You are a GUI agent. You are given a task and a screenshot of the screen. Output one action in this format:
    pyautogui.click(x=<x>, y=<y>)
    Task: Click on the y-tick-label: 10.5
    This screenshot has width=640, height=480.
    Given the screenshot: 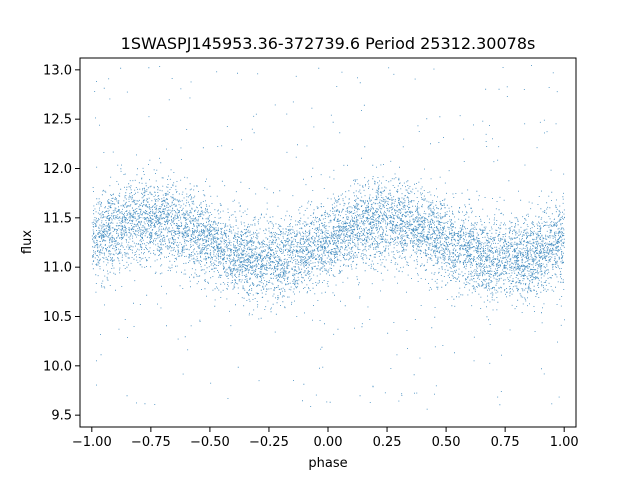 What is the action you would take?
    pyautogui.click(x=57, y=317)
    